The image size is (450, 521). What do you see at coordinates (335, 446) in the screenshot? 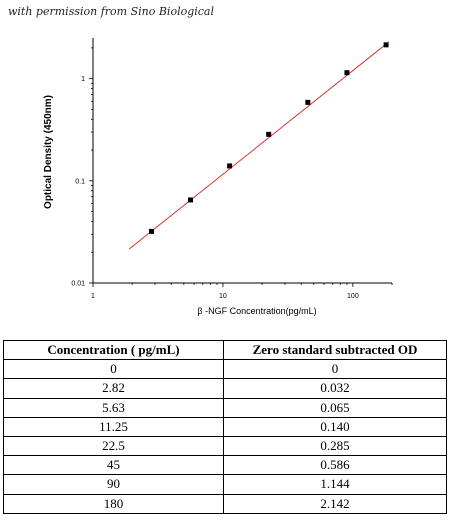
I see `table-cell-od: 0.285` at bounding box center [335, 446].